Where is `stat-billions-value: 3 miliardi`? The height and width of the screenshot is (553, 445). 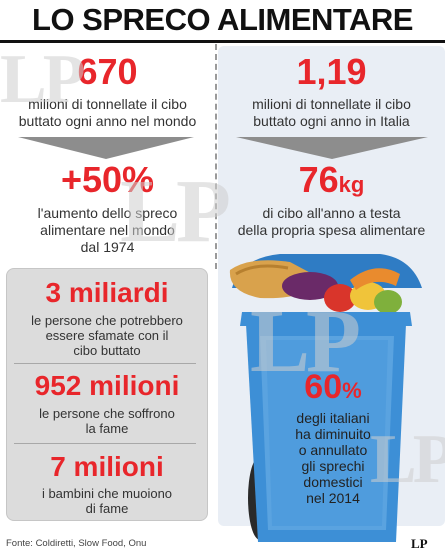
stat-billions-value: 3 miliardi is located at coordinates (107, 292).